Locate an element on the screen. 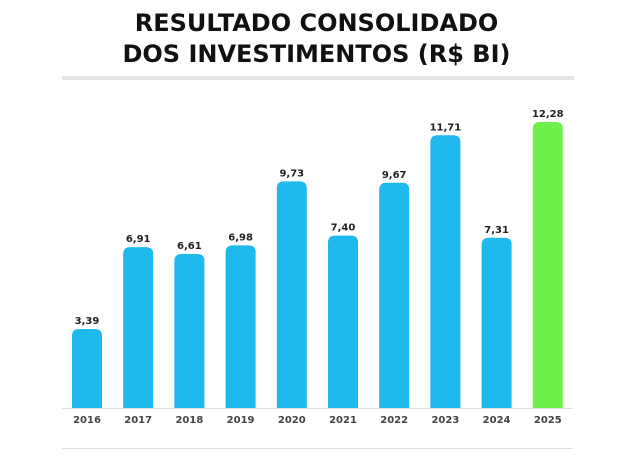  bar-2025 is located at coordinates (547, 265).